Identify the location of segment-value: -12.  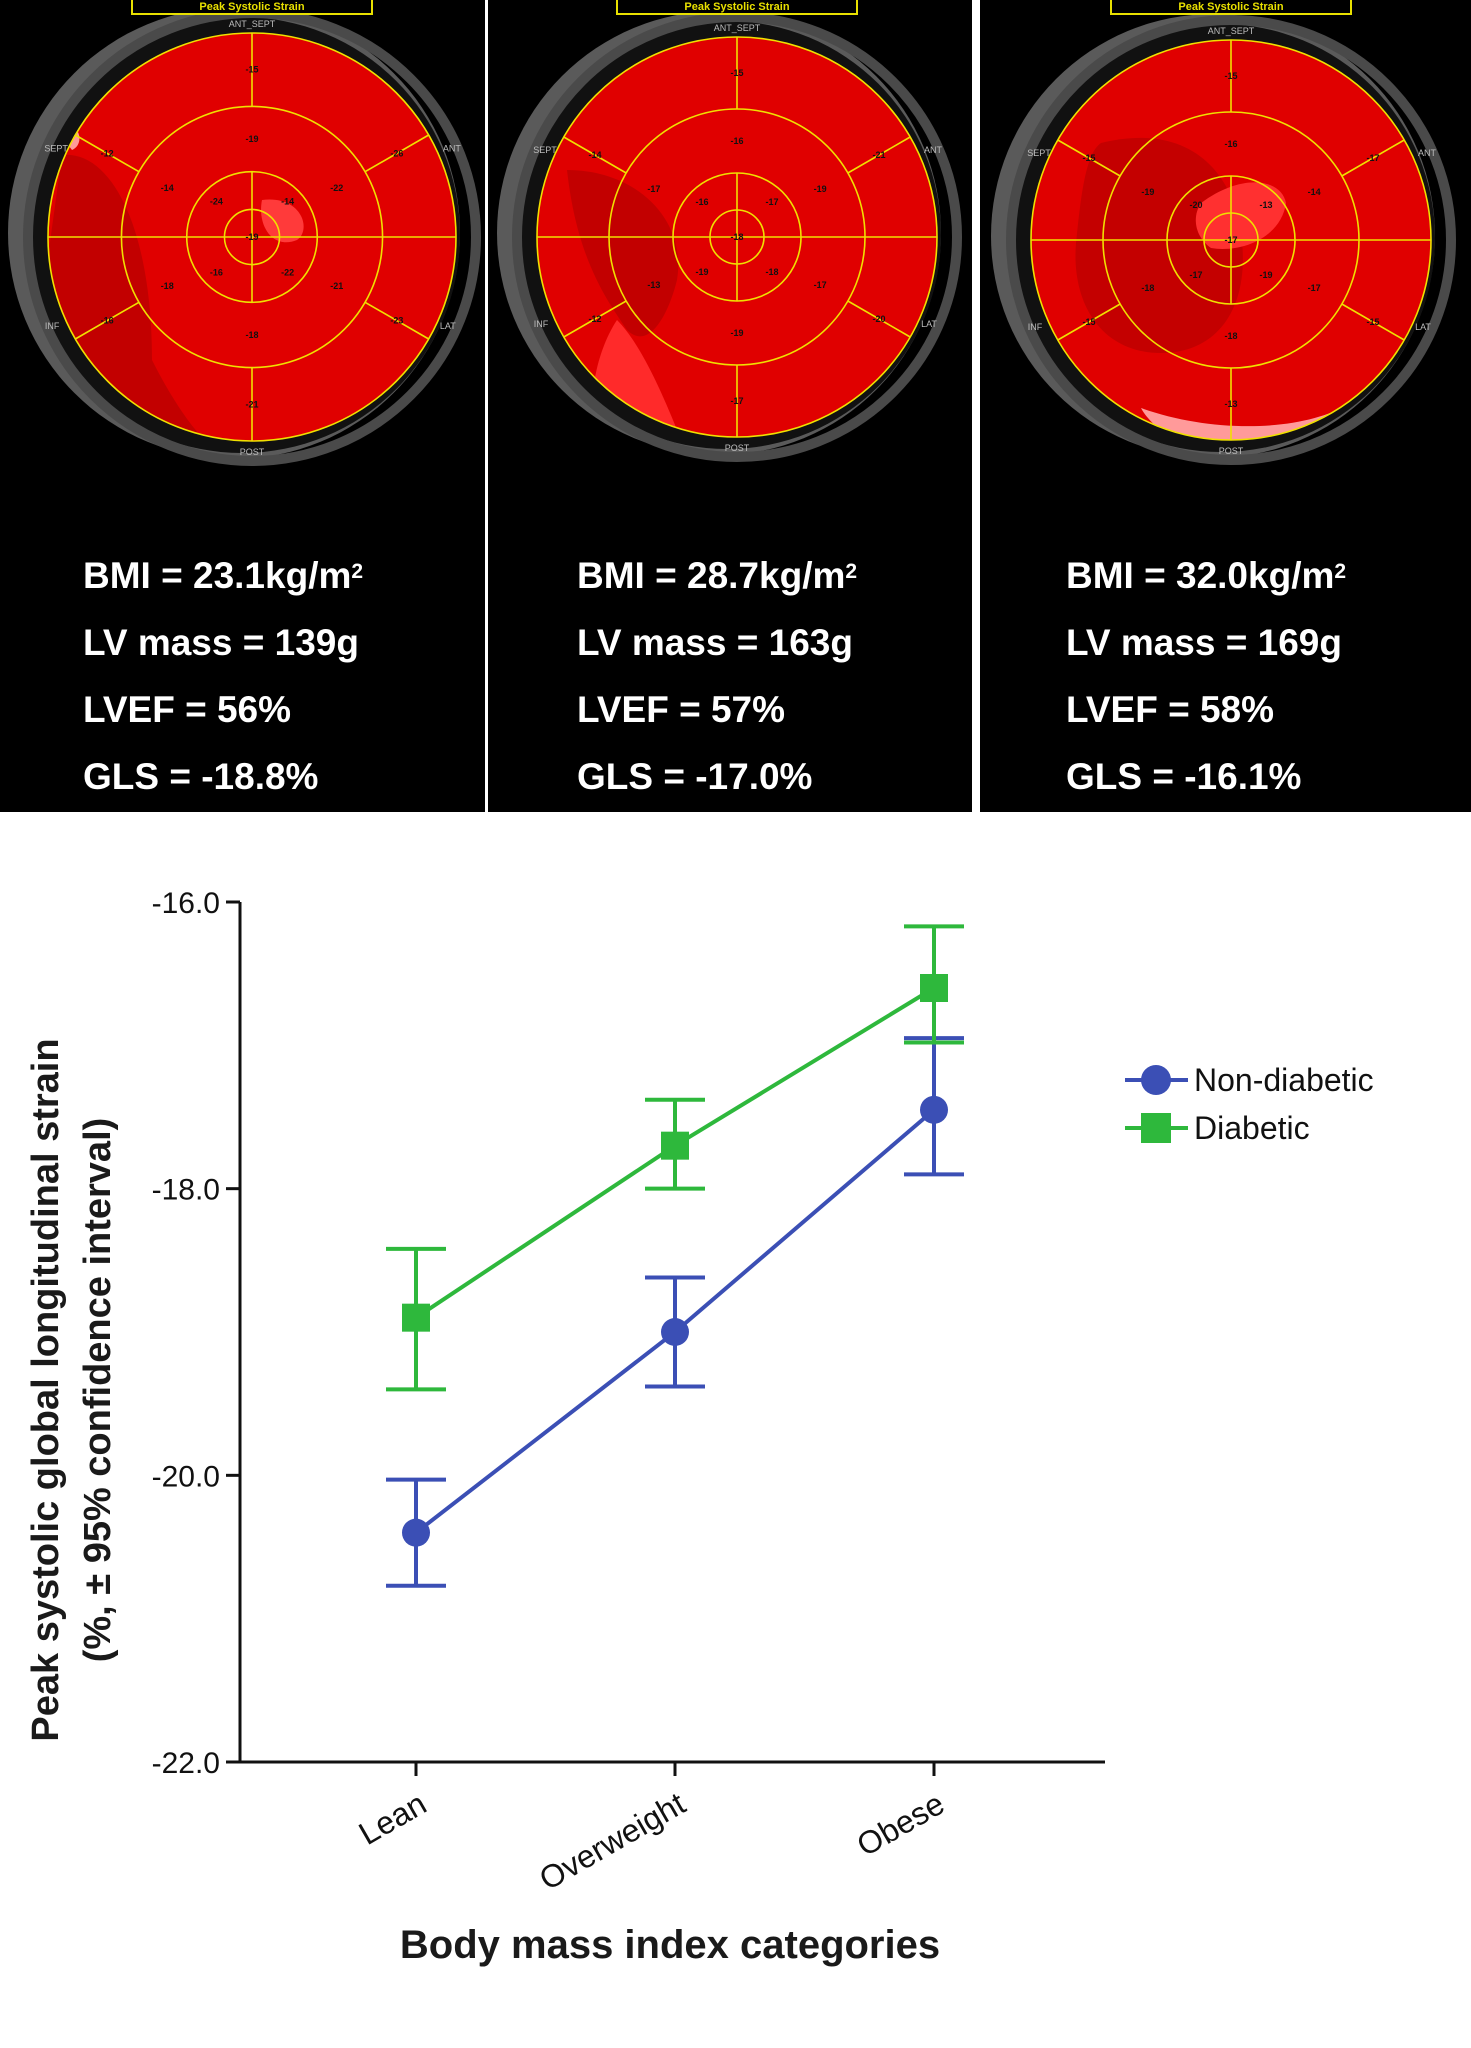
(594, 319).